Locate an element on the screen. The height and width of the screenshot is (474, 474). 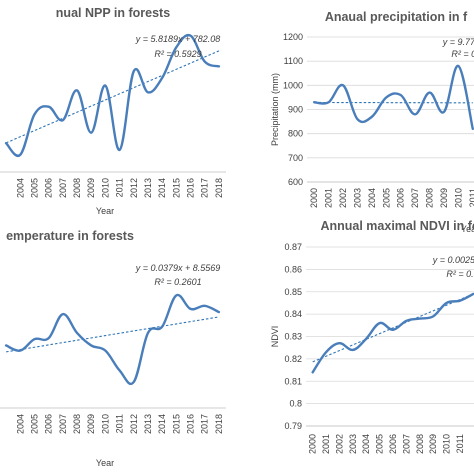
r-squared-label: R² = 0.5929 is located at coordinates (177, 54).